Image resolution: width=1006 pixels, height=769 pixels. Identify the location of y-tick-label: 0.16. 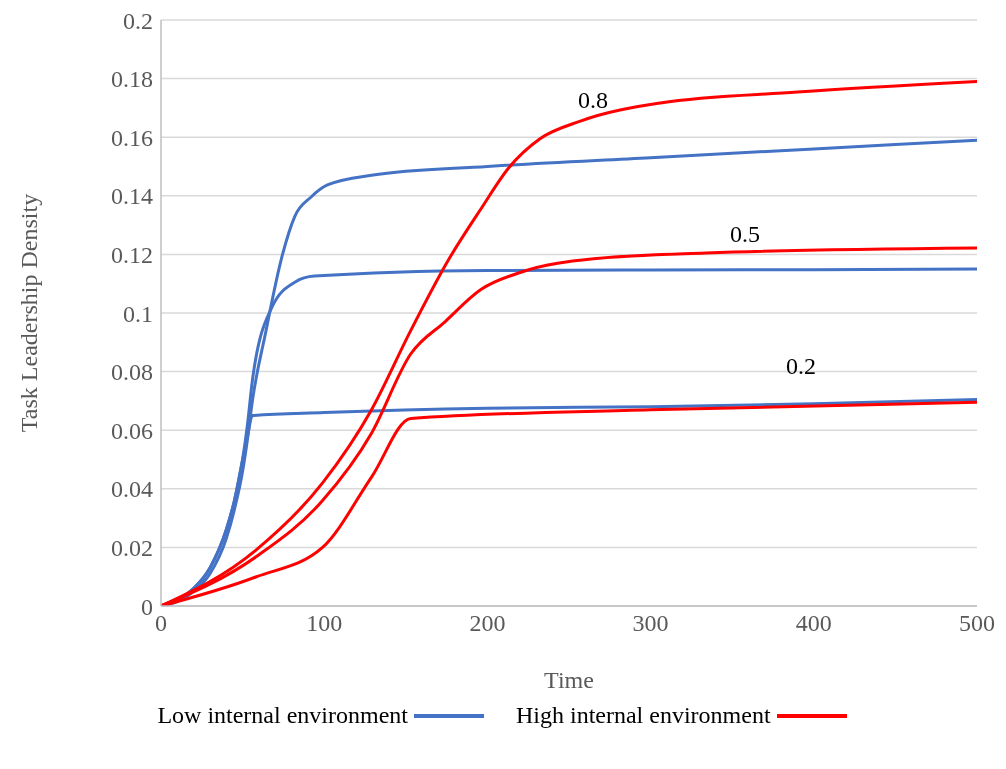
(132, 137).